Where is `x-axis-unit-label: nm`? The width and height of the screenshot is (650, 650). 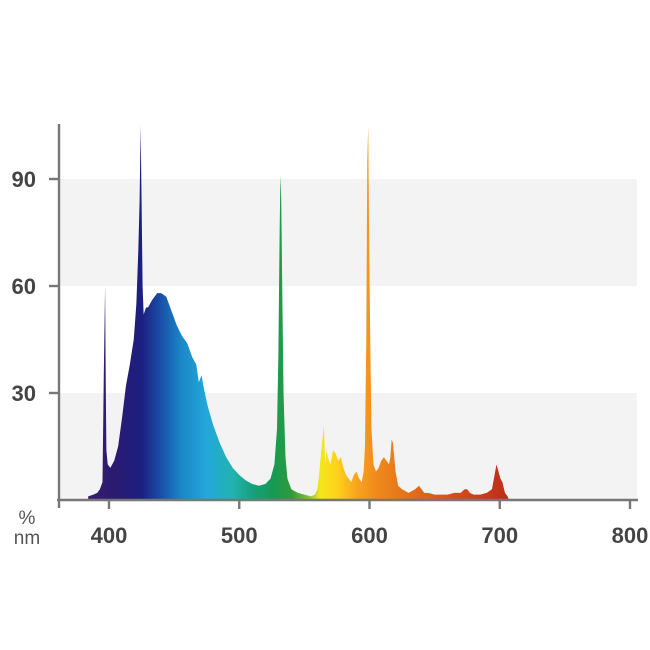
x-axis-unit-label: nm is located at coordinates (27, 538).